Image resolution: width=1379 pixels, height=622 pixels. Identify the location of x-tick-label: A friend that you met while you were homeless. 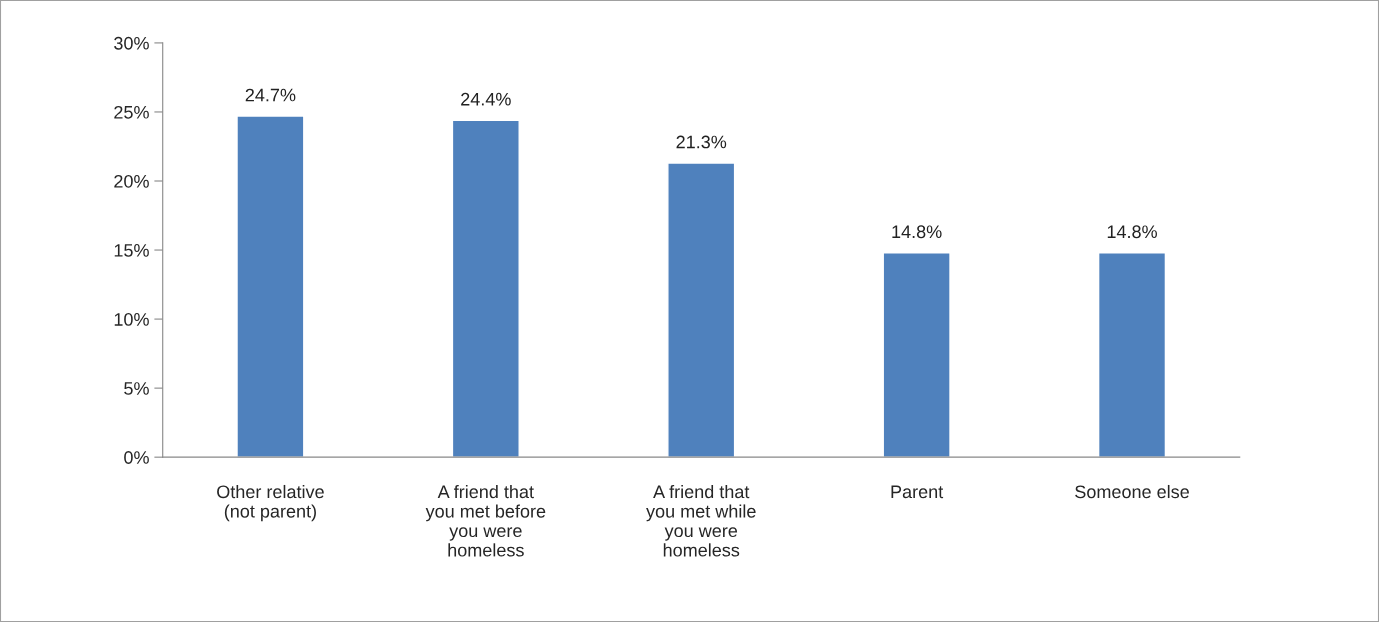
(701, 520).